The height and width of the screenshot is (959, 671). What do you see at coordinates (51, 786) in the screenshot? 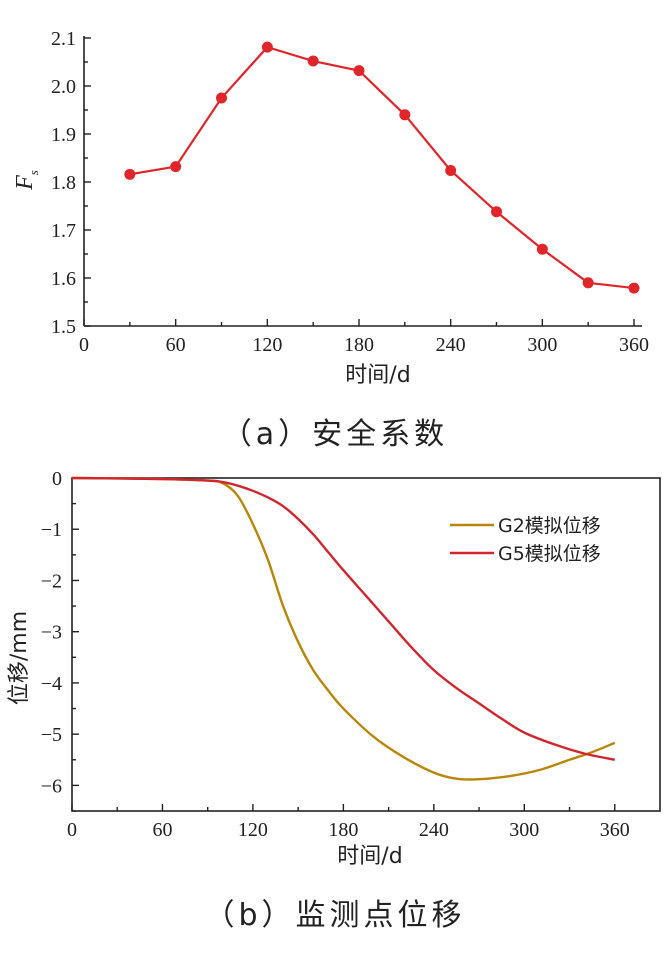
I see `chart-b-y-tick-label: −6` at bounding box center [51, 786].